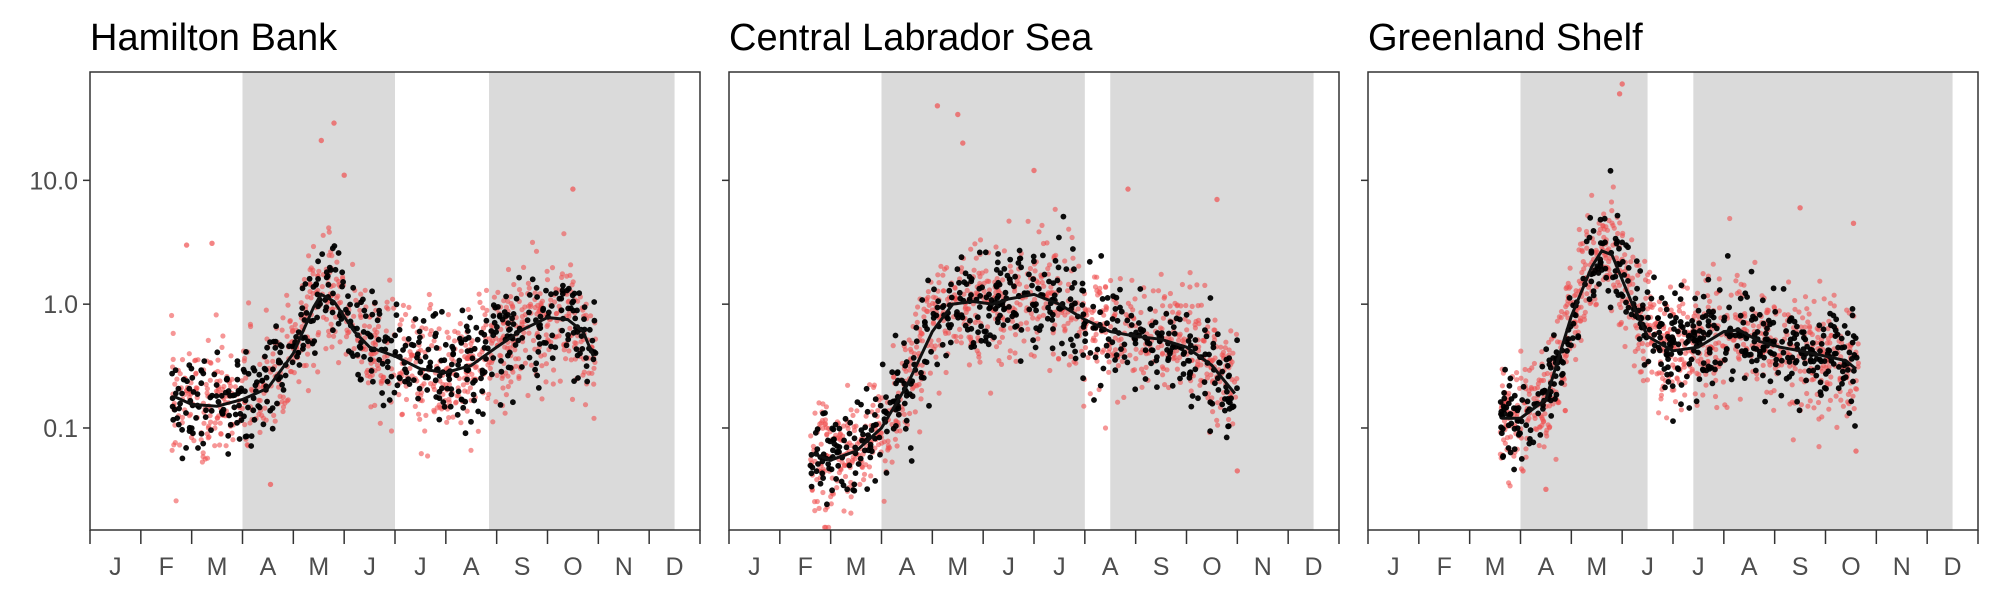  Describe the element at coordinates (321, 140) in the screenshot. I see `data-point-outlier` at that location.